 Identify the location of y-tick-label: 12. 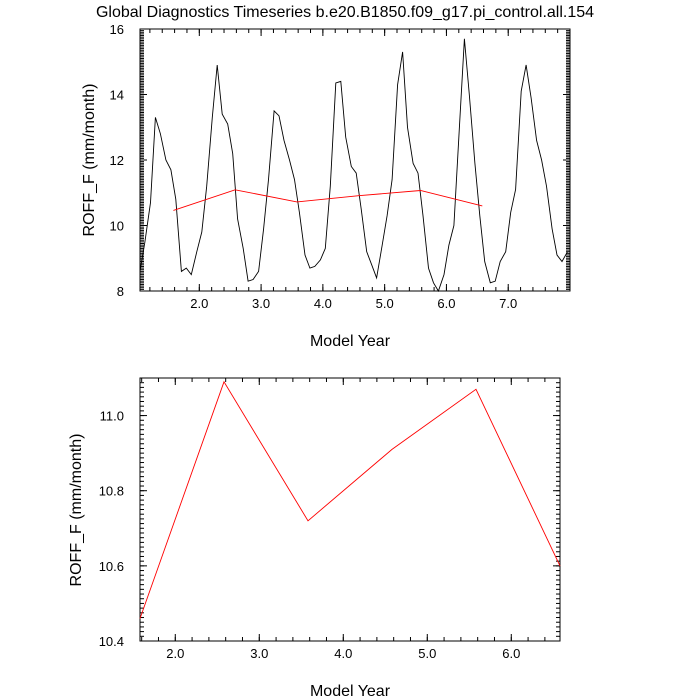
(117, 160).